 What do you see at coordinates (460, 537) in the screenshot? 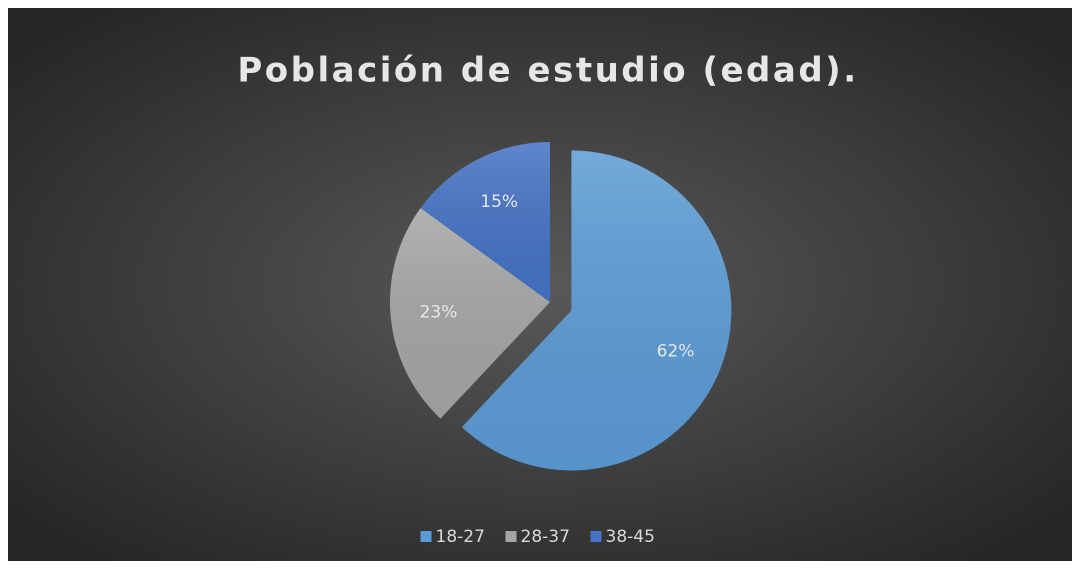
I see `legend-label: 18-27` at bounding box center [460, 537].